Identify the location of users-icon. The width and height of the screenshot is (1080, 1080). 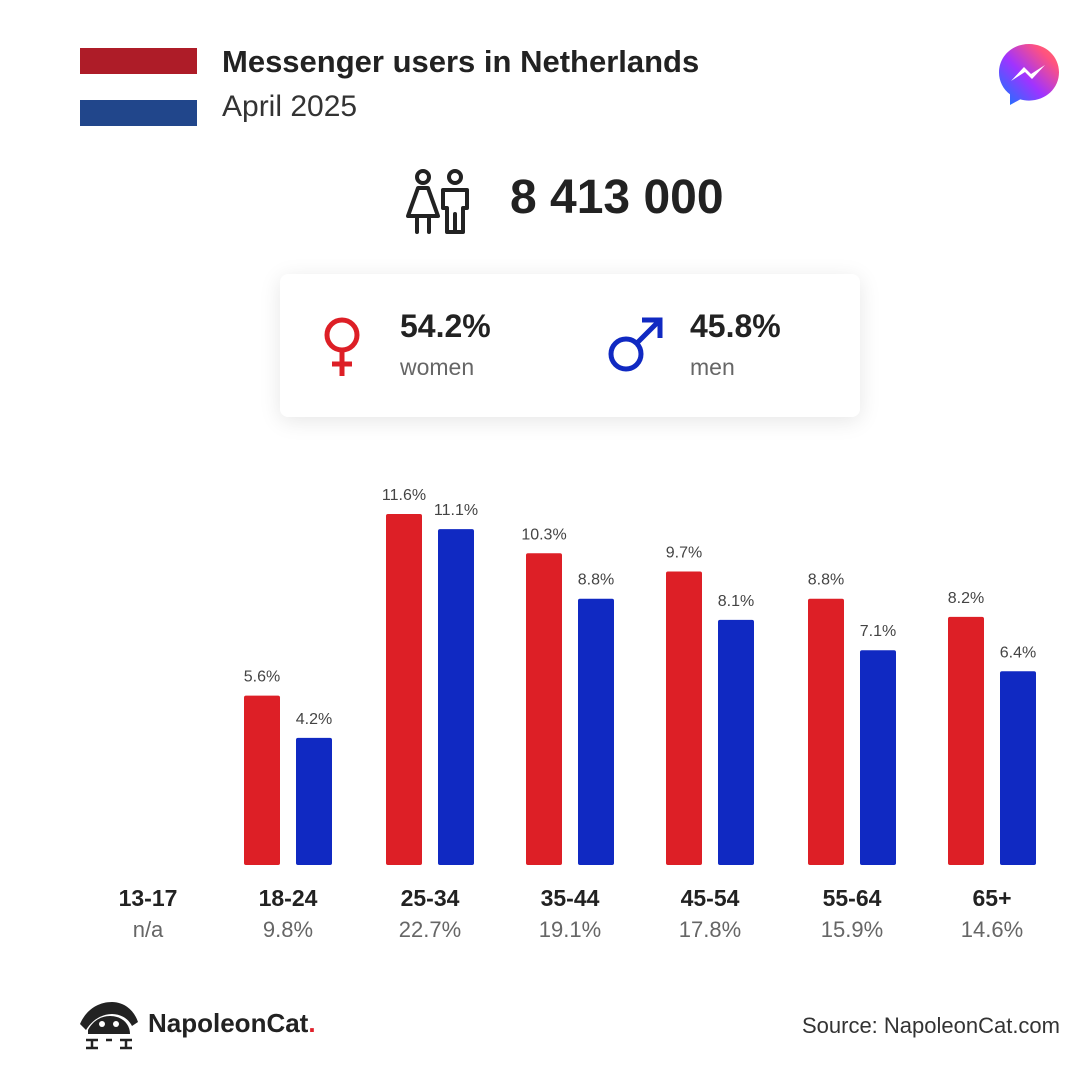
(437, 201).